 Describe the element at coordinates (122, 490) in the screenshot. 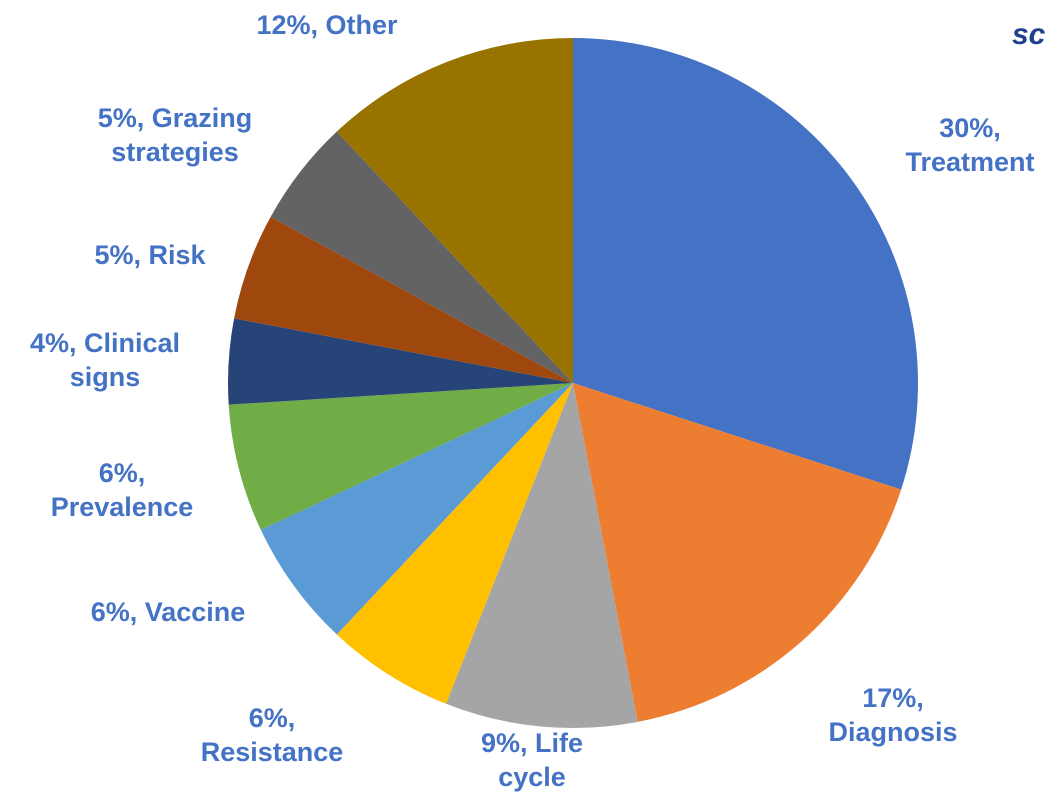

I see `data-label: 6%, Prevalence` at that location.